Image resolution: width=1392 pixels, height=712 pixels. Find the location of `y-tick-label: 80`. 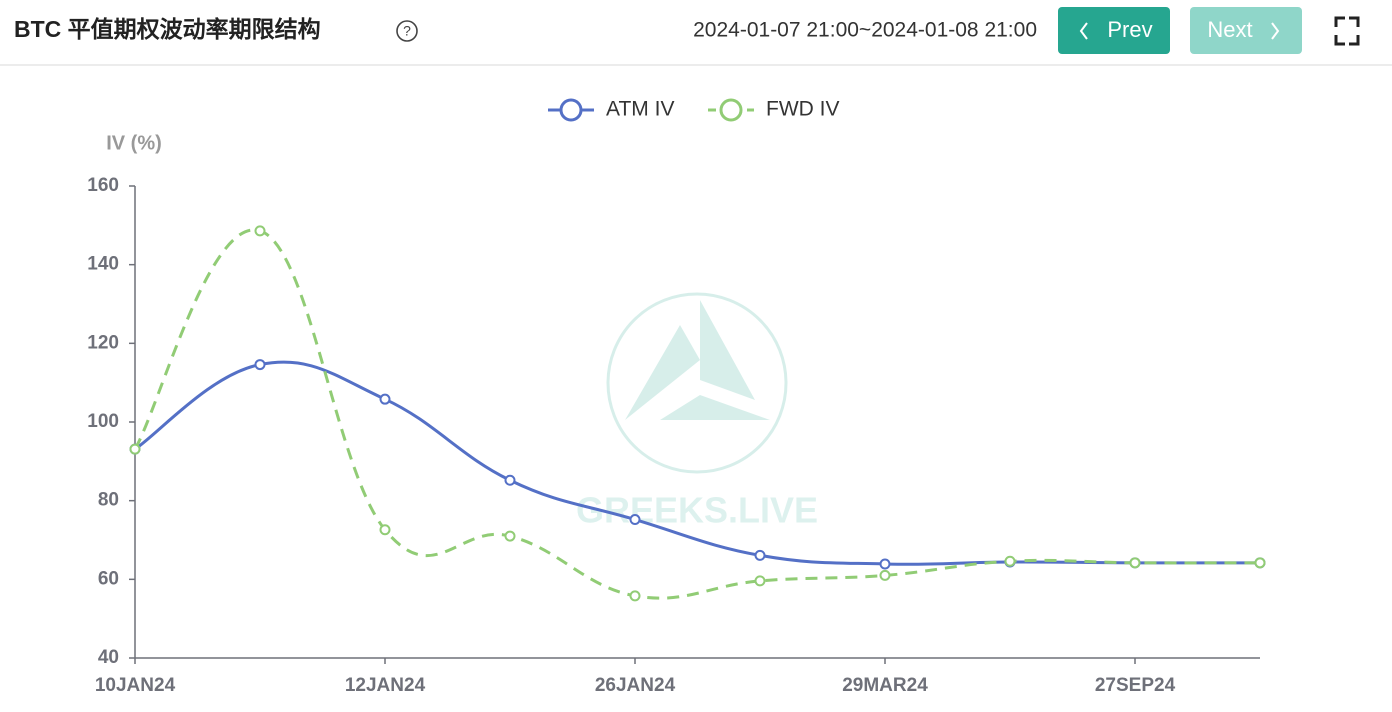

y-tick-label: 80 is located at coordinates (108, 500).